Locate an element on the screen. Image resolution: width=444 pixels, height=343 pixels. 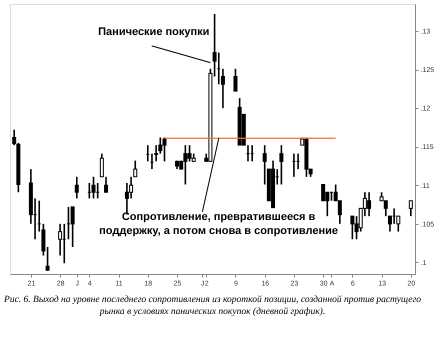
text: Рис. 6. Выход на уровне последнего сопротивления из короткой позиции, созданной против растущего рынка в условиях панических покупок (дневной график). is located at coordinates (212, 306).